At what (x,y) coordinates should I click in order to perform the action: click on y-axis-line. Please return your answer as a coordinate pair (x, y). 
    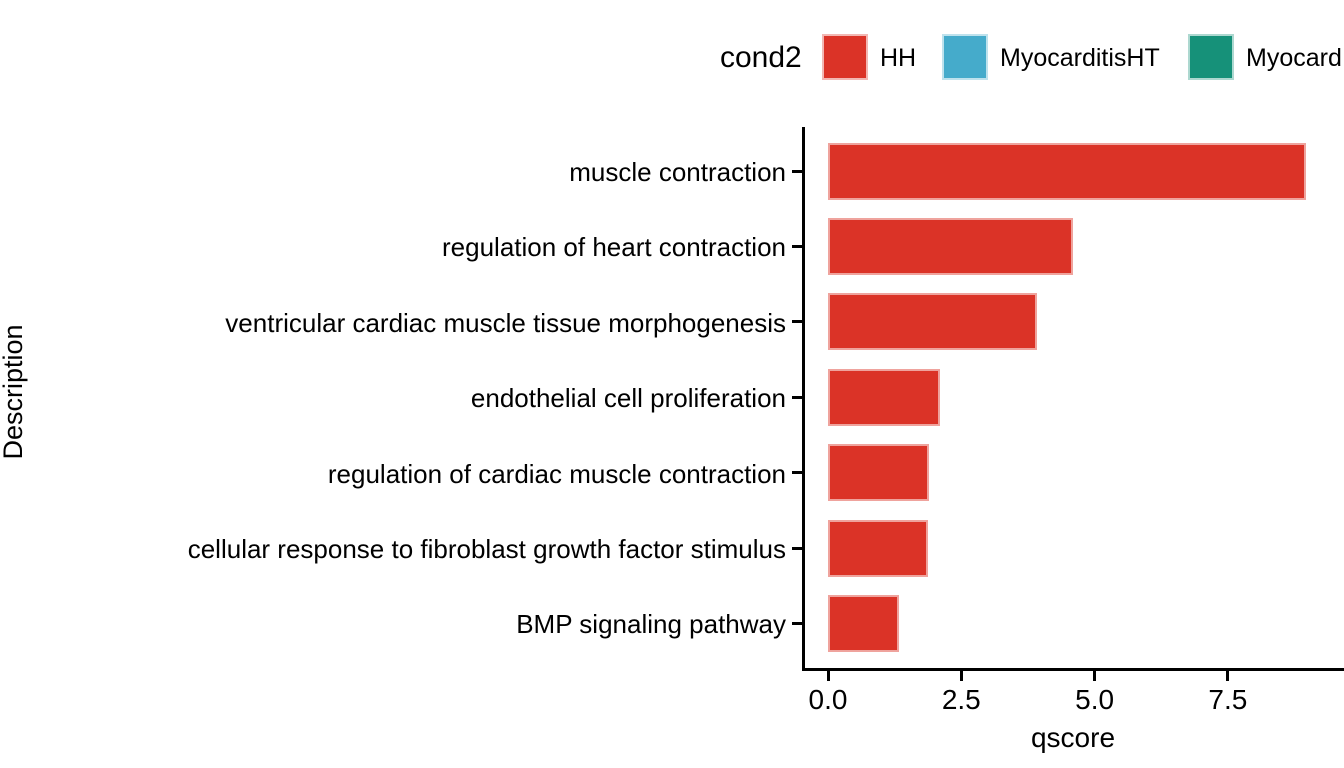
    Looking at the image, I should click on (803, 399).